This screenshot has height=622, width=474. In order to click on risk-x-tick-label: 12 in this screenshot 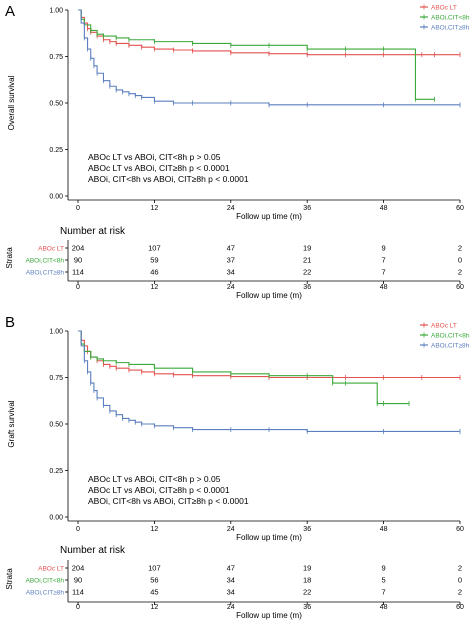, I will do `click(155, 287)`.